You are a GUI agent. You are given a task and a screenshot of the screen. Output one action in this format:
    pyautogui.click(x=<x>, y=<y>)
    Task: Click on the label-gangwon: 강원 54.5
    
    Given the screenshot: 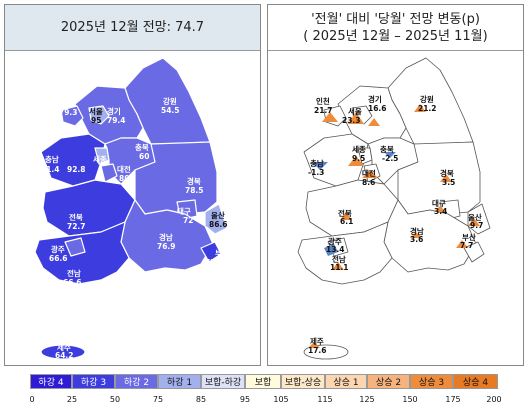 What is the action you would take?
    pyautogui.click(x=170, y=105)
    